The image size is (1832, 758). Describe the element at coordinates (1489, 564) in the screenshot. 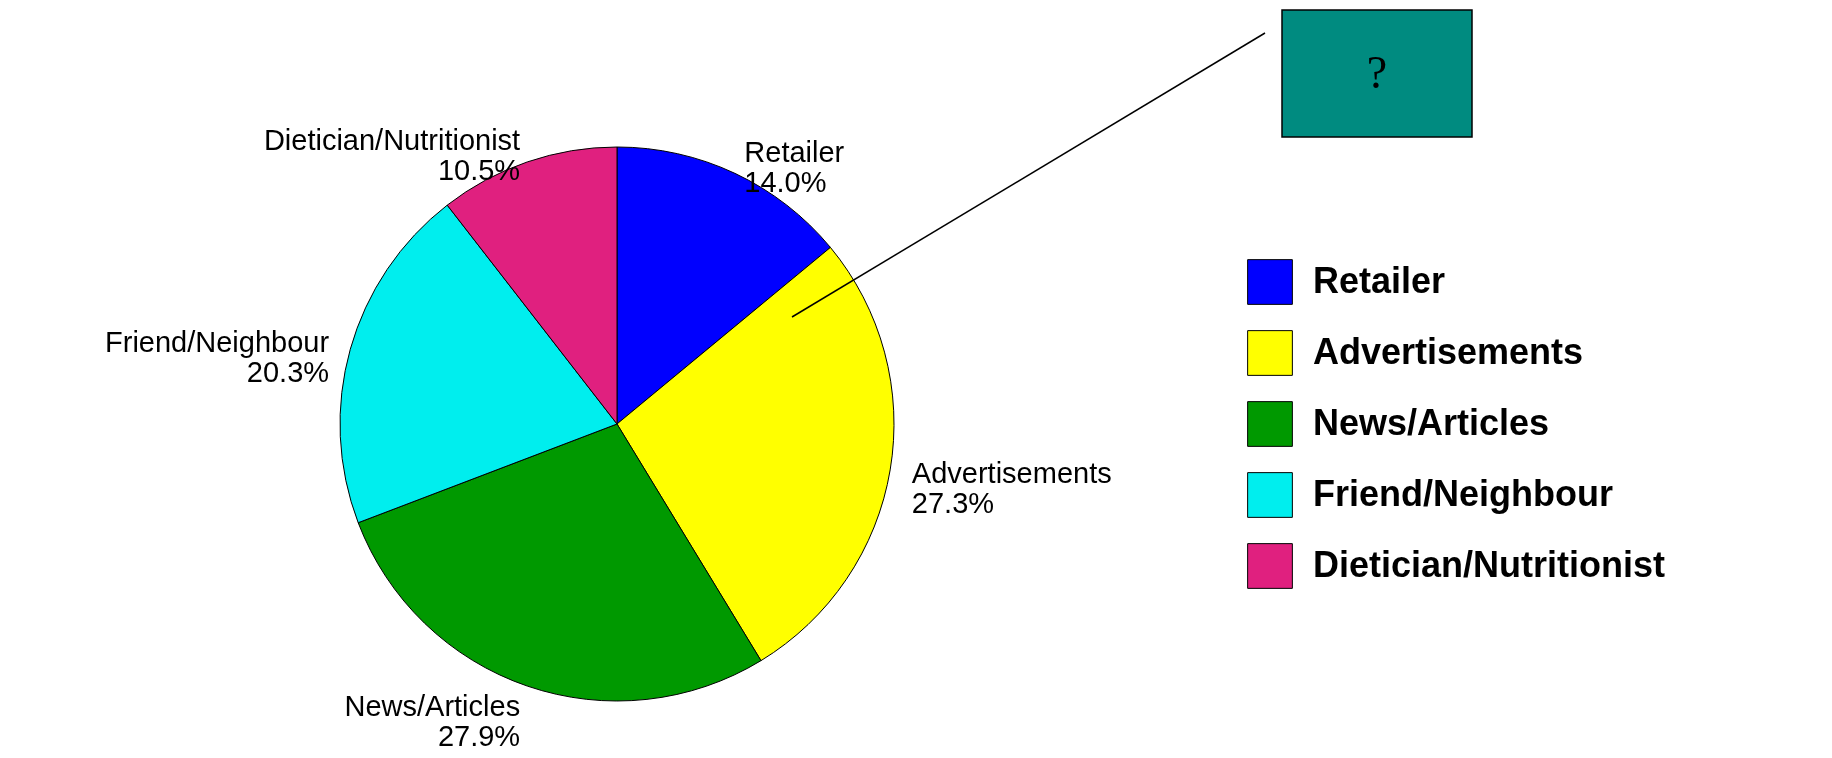

I see `legend-label: Dietician/Nutritionist` at that location.